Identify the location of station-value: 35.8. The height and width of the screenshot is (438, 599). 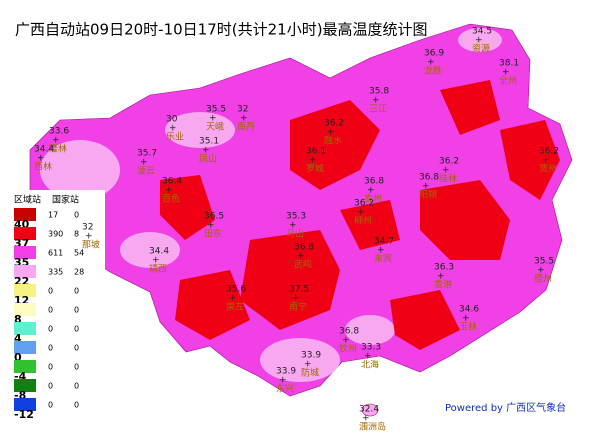
(379, 92).